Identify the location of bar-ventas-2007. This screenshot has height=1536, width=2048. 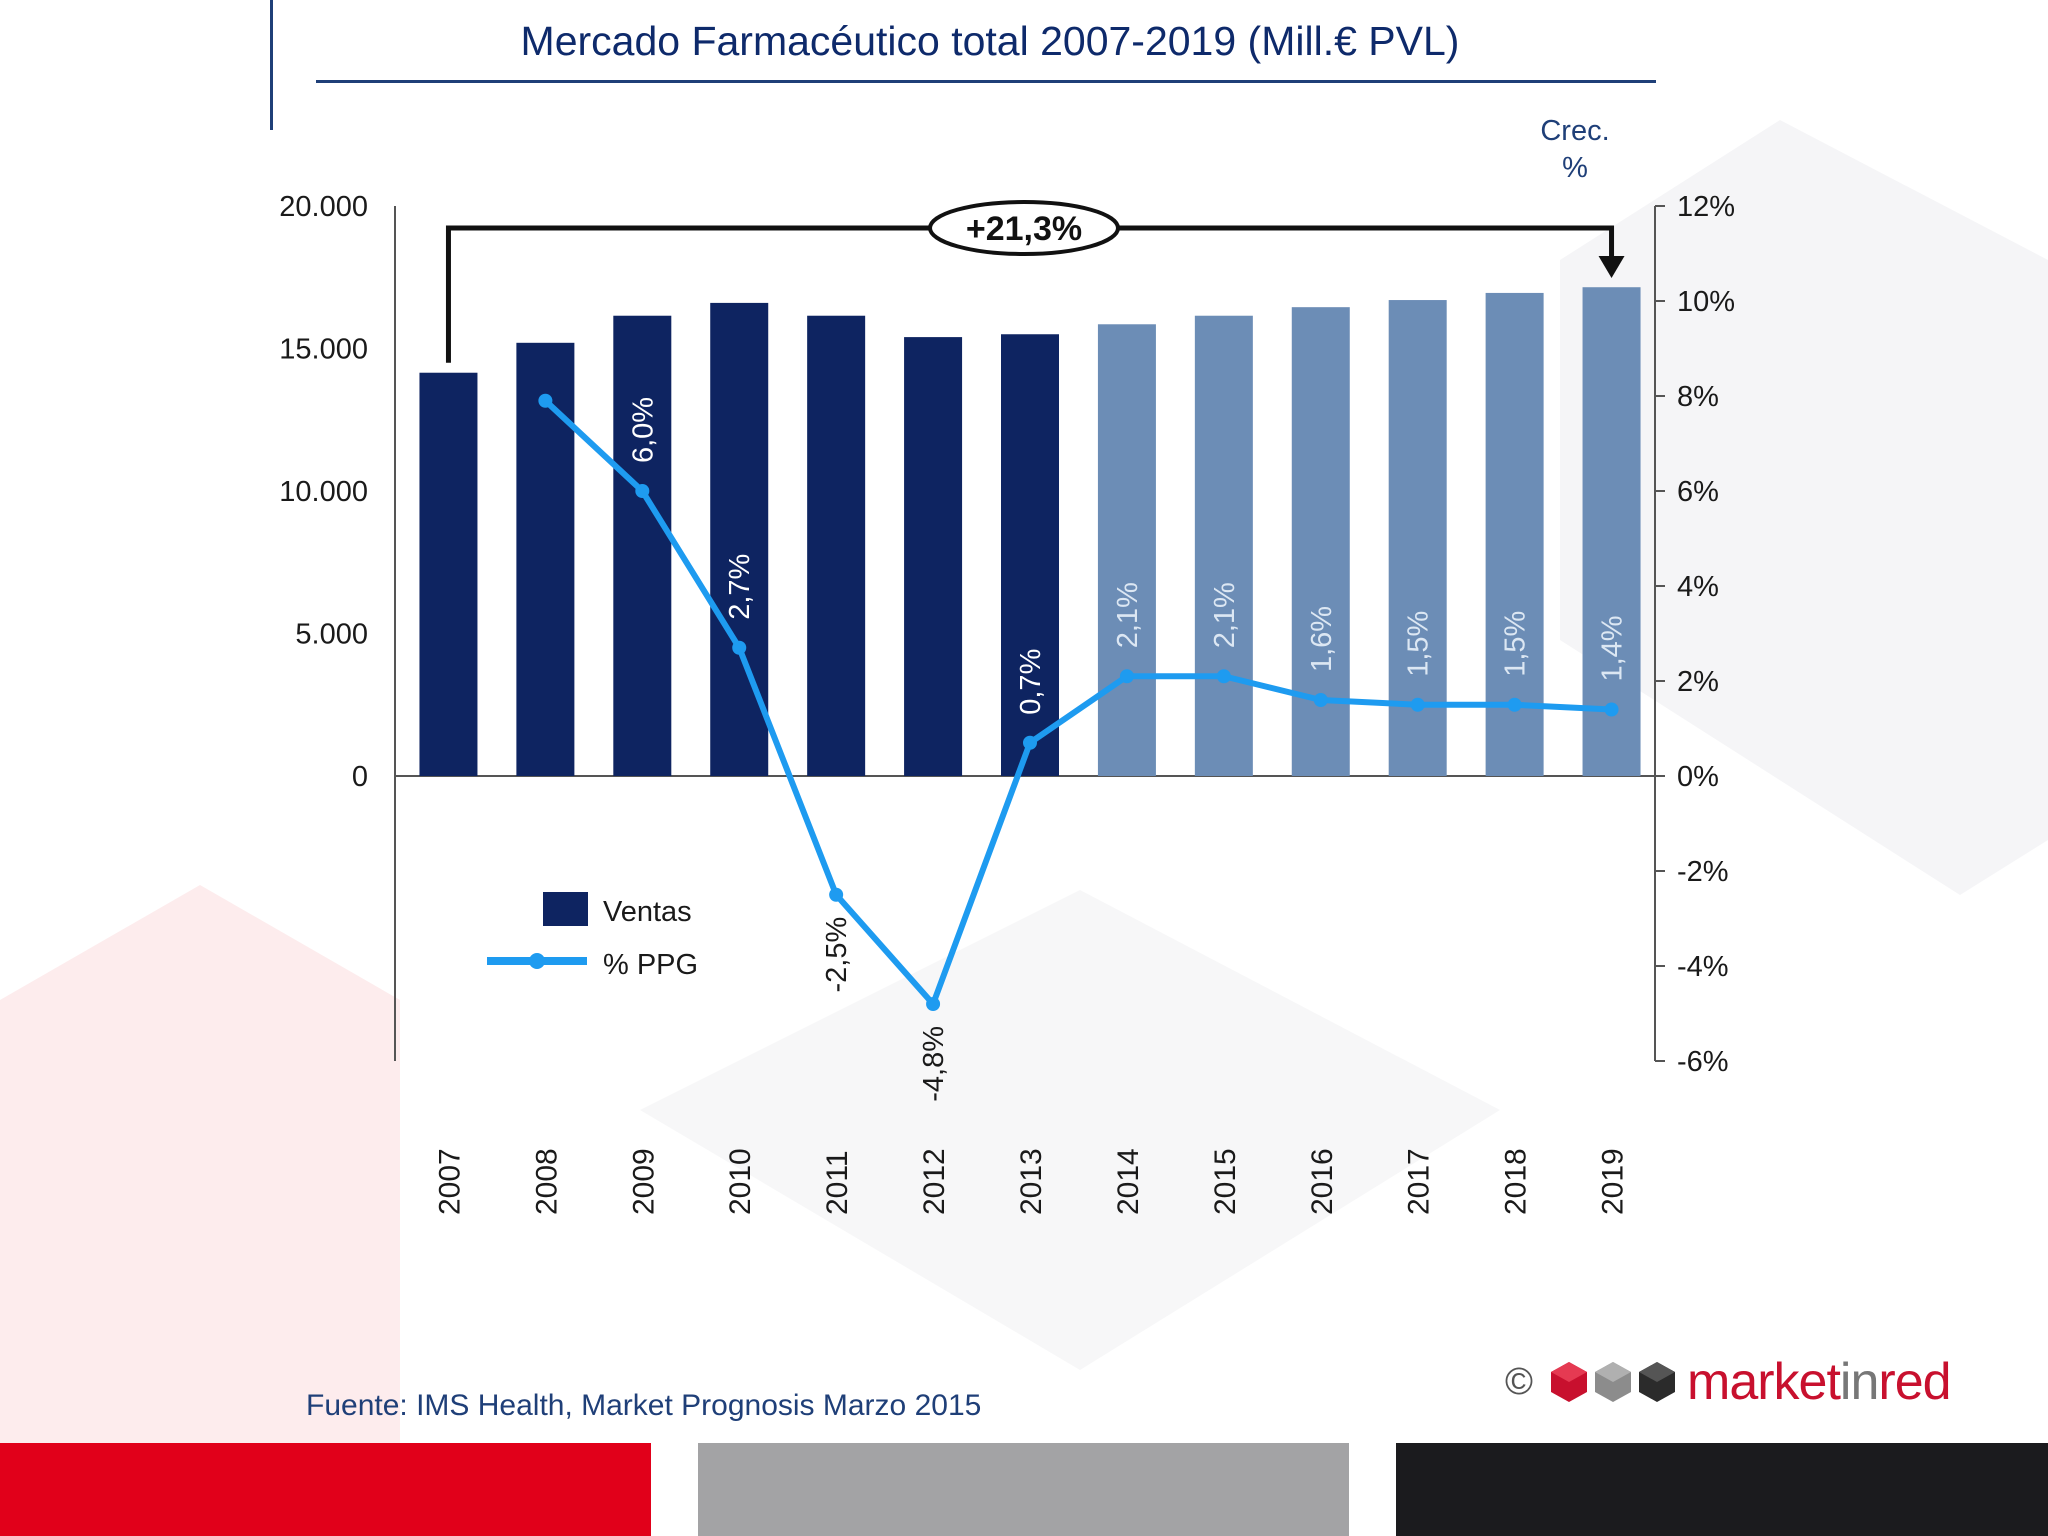
(448, 574).